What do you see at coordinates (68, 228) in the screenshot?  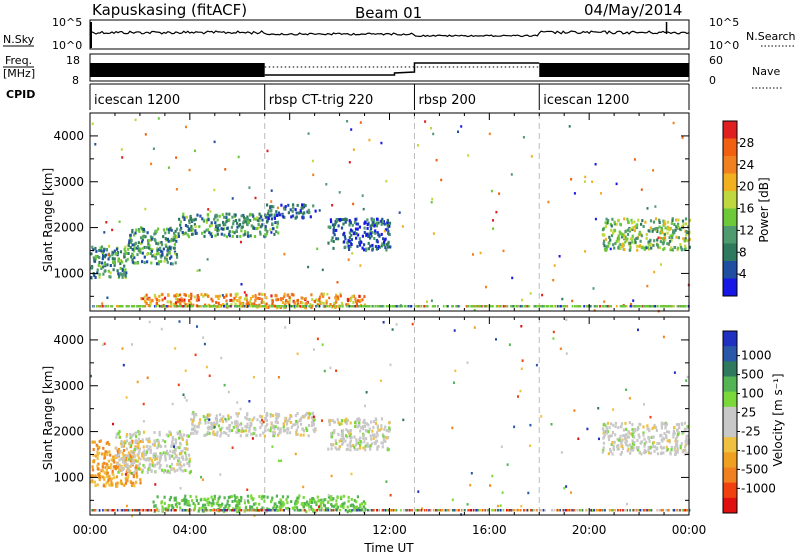 I see `y-tick-label: 2000` at bounding box center [68, 228].